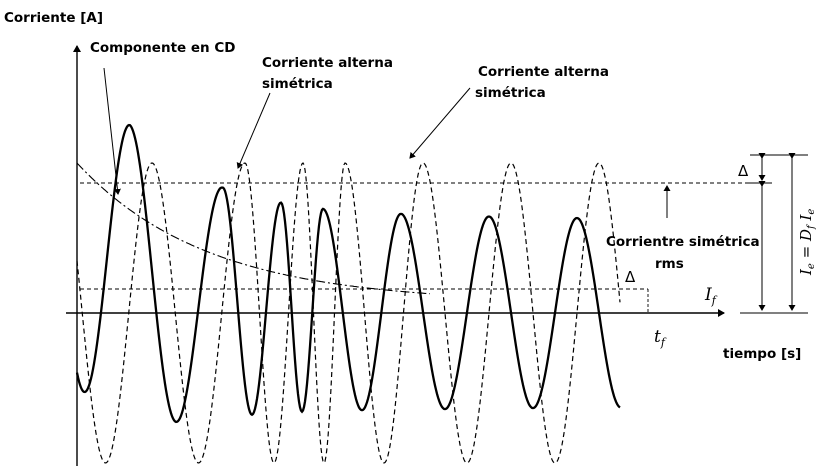 Image resolution: width=823 pixels, height=473 pixels. I want to click on rms-label-line2: rms, so click(669, 264).